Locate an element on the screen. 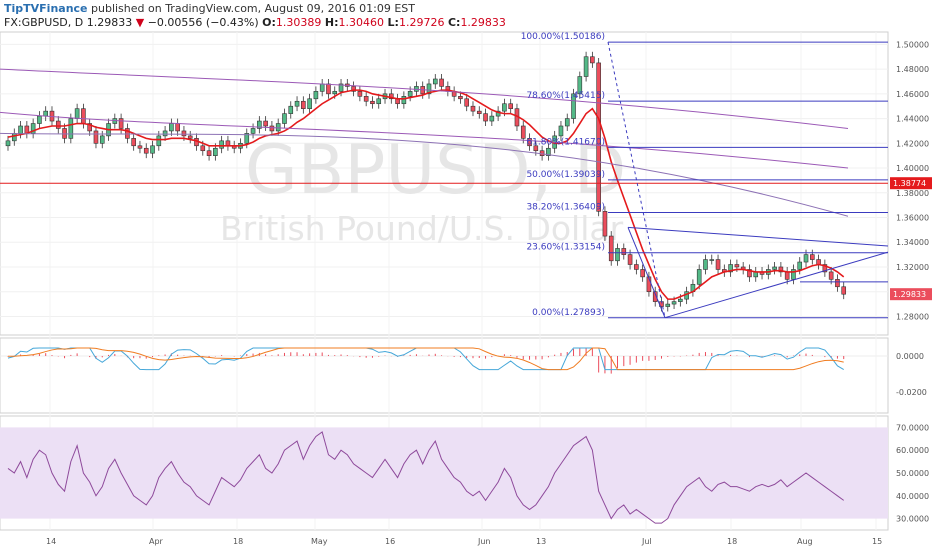 This screenshot has height=550, width=932. macd-pane is located at coordinates (444, 375).